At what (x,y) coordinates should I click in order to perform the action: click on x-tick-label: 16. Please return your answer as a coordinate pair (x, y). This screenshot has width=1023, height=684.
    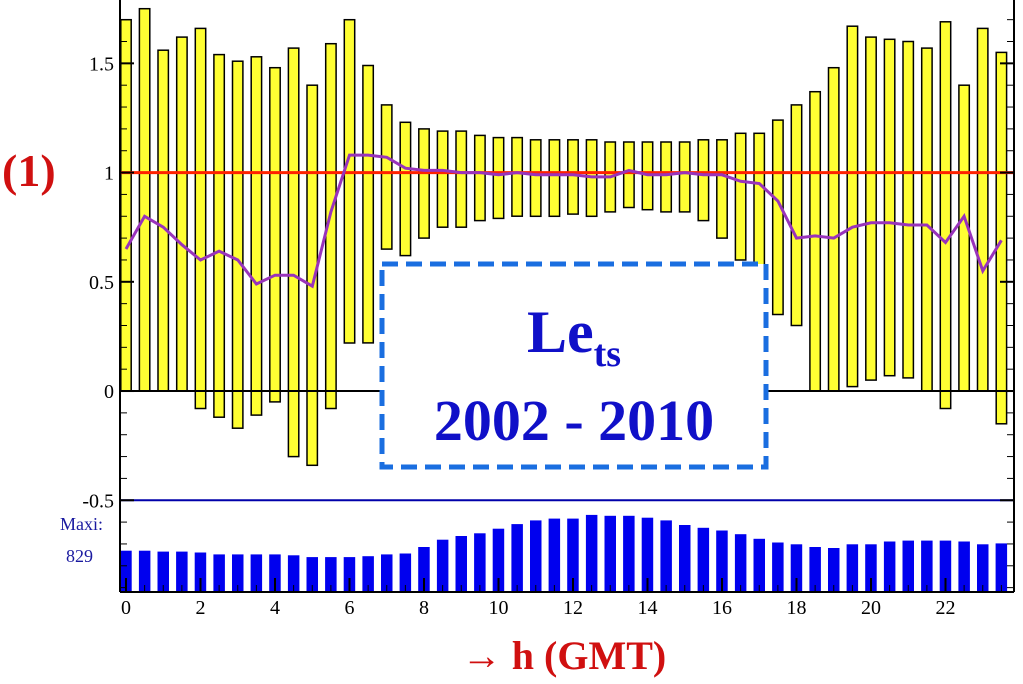
    Looking at the image, I should click on (722, 608).